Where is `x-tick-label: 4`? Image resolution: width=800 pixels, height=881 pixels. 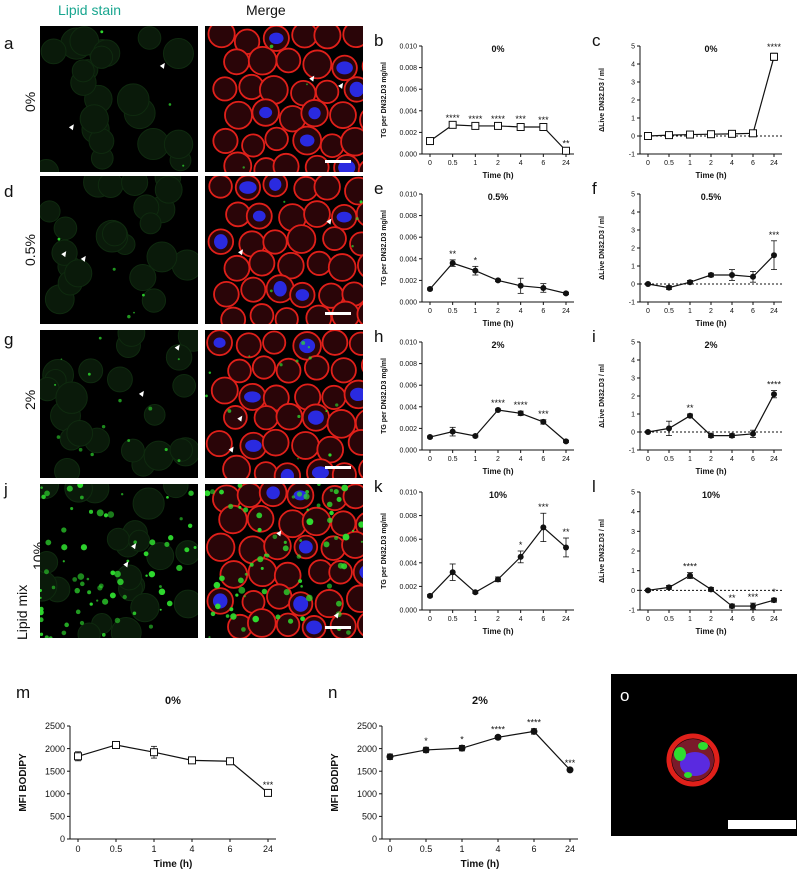 x-tick-label: 4 is located at coordinates (191, 849).